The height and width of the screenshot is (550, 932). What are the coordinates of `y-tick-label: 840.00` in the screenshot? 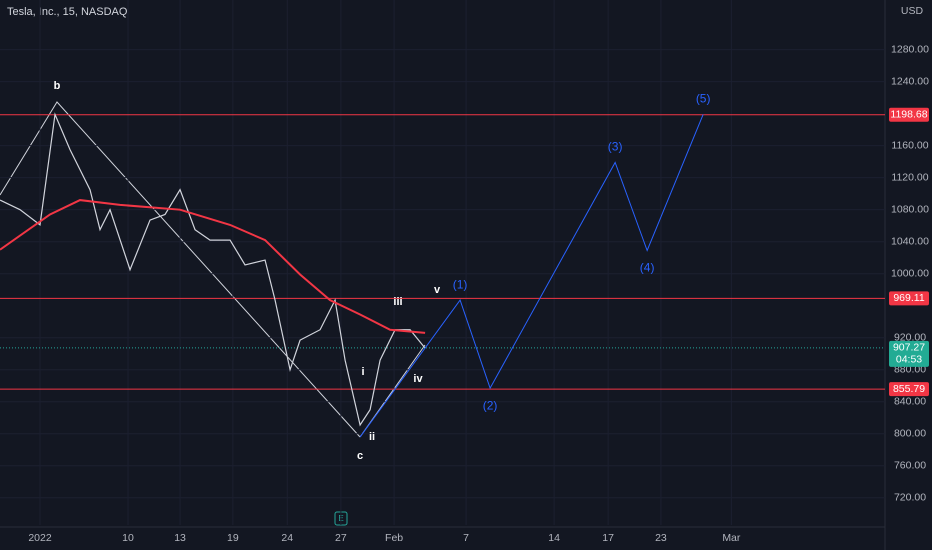 It's located at (910, 402).